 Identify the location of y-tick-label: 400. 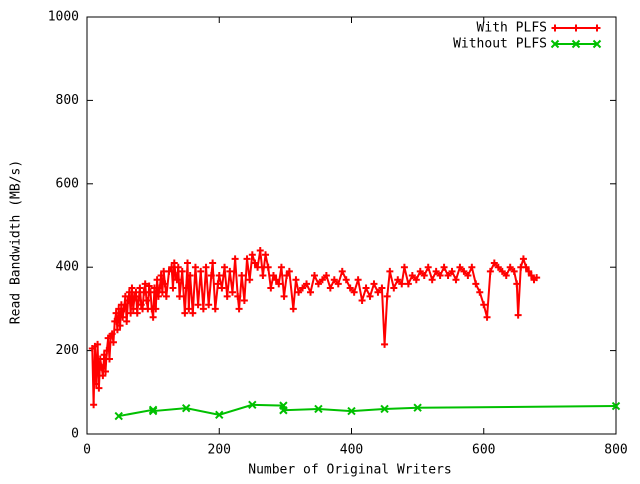
(67, 267).